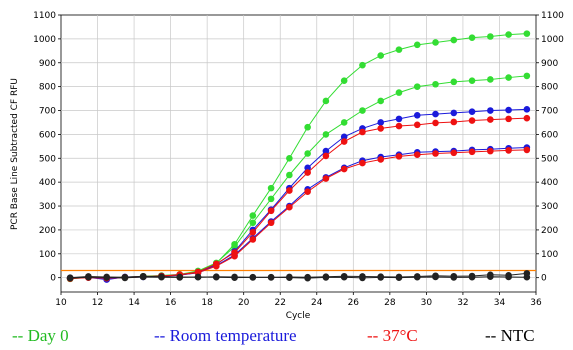 Image resolution: width=573 pixels, height=350 pixels. What do you see at coordinates (47, 88) in the screenshot?
I see `y-tick-label-left: 800` at bounding box center [47, 88].